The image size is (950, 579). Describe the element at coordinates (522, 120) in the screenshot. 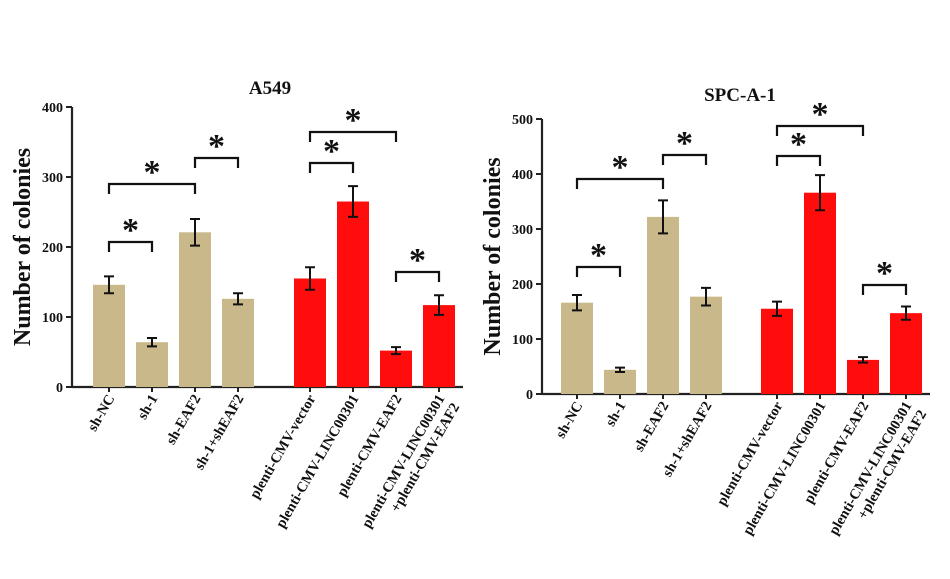

I see `y-tick-label: 500` at that location.